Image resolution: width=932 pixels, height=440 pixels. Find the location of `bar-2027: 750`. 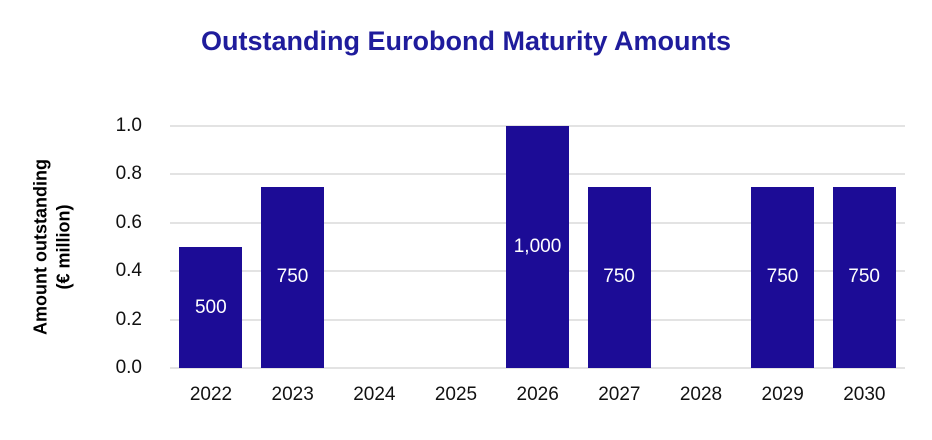

bar-2027: 750 is located at coordinates (619, 277).